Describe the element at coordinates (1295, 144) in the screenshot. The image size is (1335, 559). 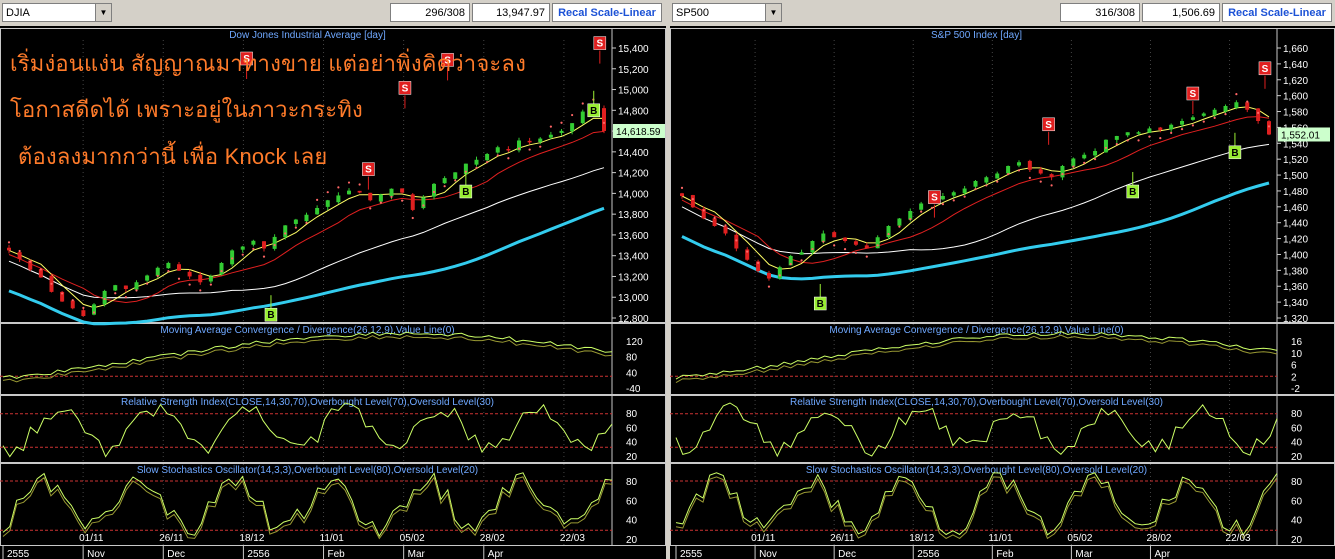
I see `price-tick-label: 1,540` at that location.